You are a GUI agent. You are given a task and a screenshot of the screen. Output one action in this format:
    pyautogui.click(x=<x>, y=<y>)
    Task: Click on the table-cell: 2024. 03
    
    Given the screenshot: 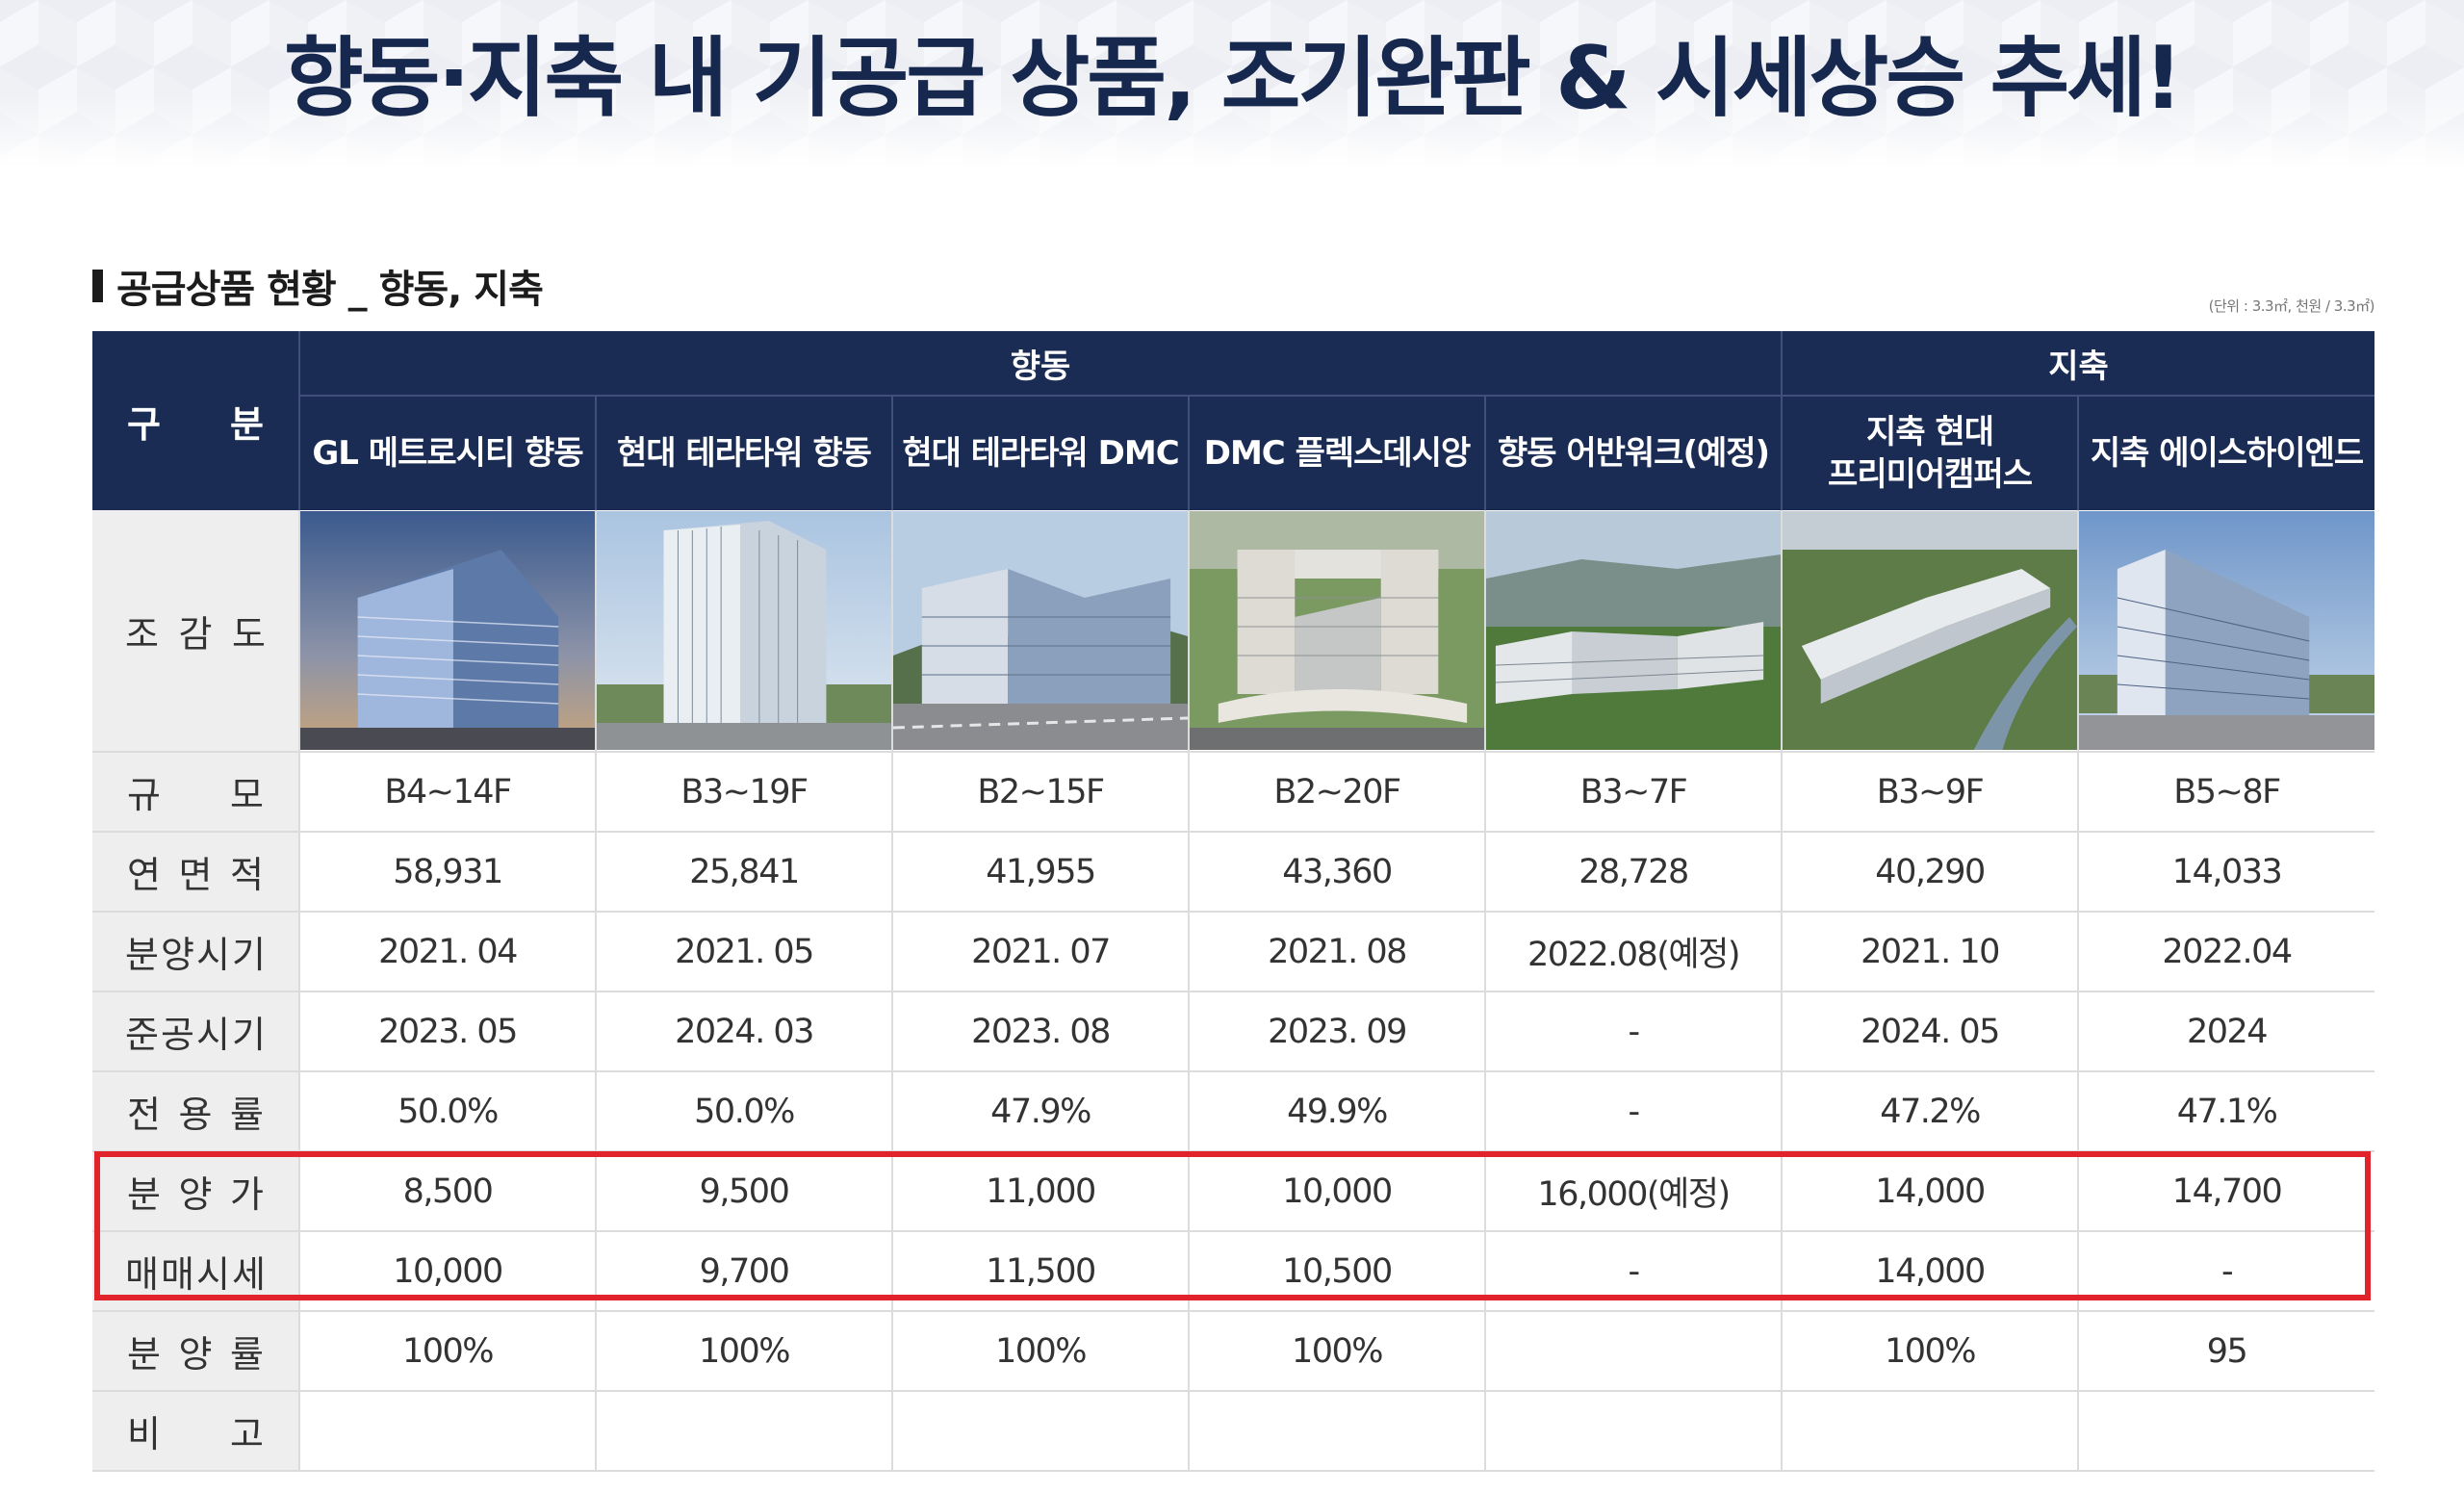 What is the action you would take?
    pyautogui.click(x=743, y=1031)
    